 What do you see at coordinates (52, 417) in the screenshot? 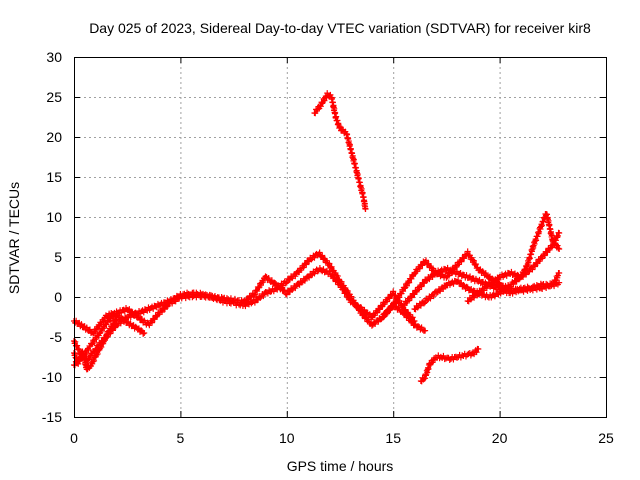
I see `y-tick-label: -15` at bounding box center [52, 417].